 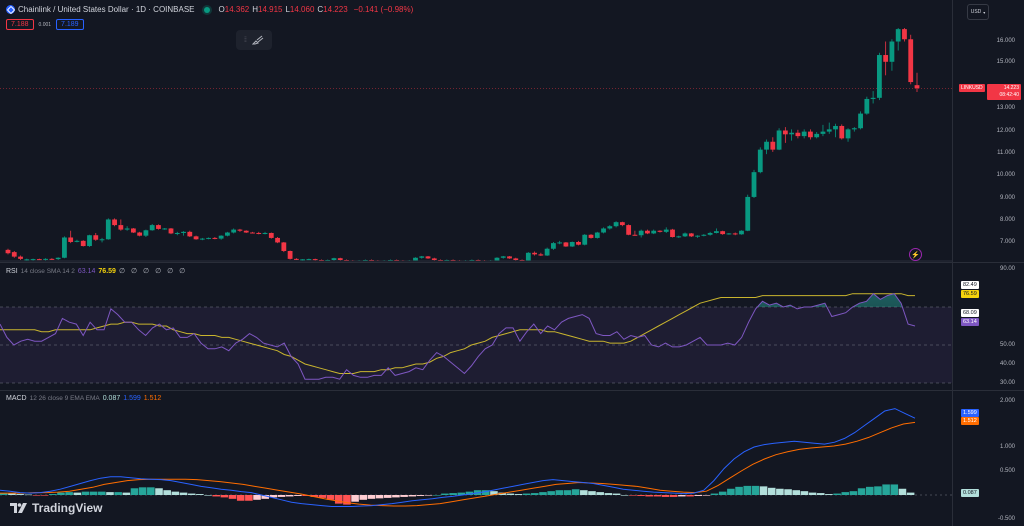 I want to click on currency-label: USD, so click(x=976, y=12).